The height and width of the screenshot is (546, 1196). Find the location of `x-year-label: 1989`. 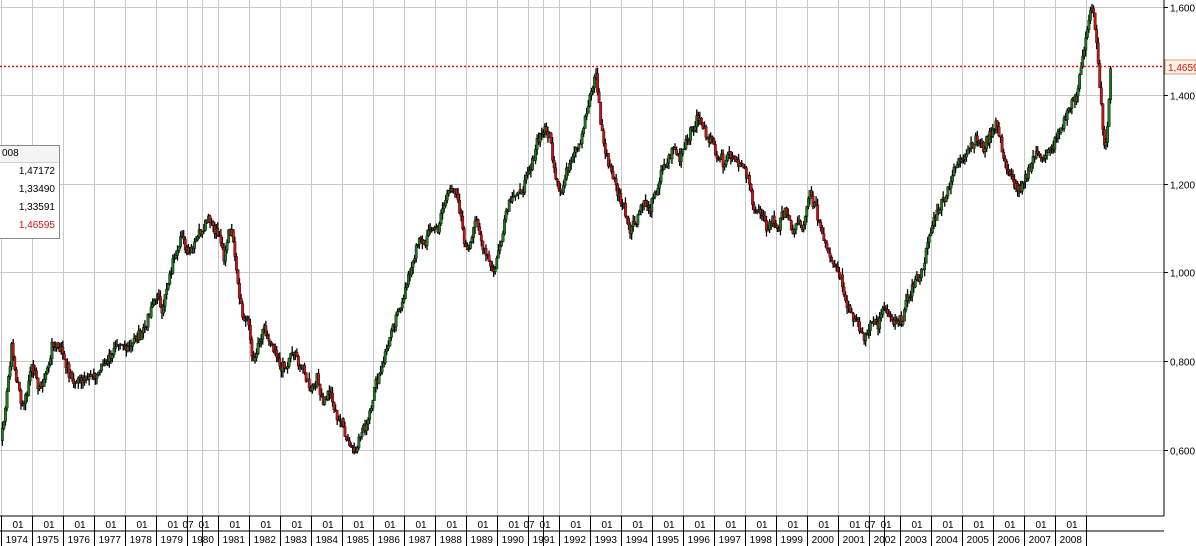

x-year-label: 1989 is located at coordinates (482, 540).